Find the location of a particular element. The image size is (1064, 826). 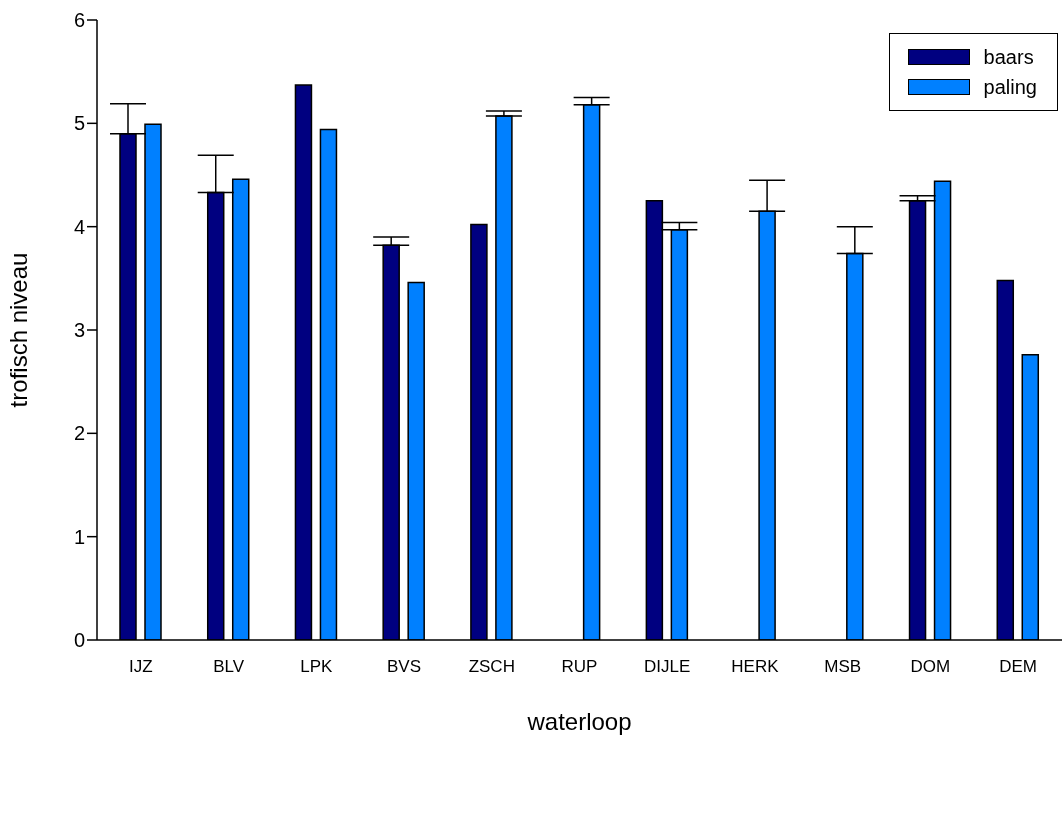

x-tick-label: RUP is located at coordinates (579, 667).